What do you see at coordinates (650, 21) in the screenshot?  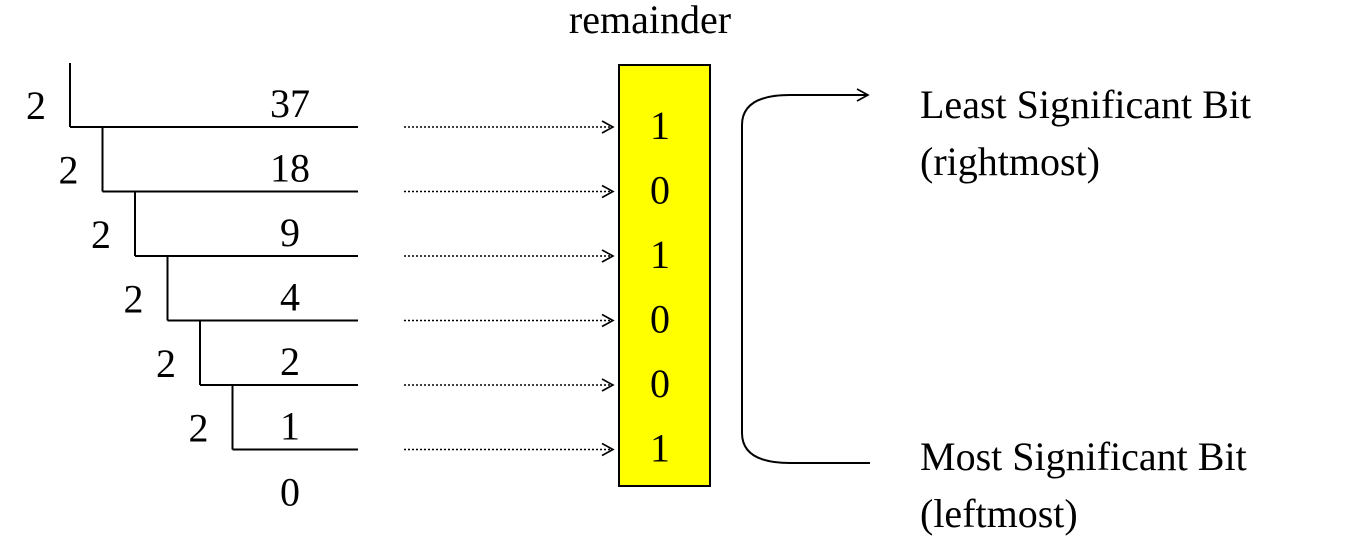 I see `remainder-label: remainder` at bounding box center [650, 21].